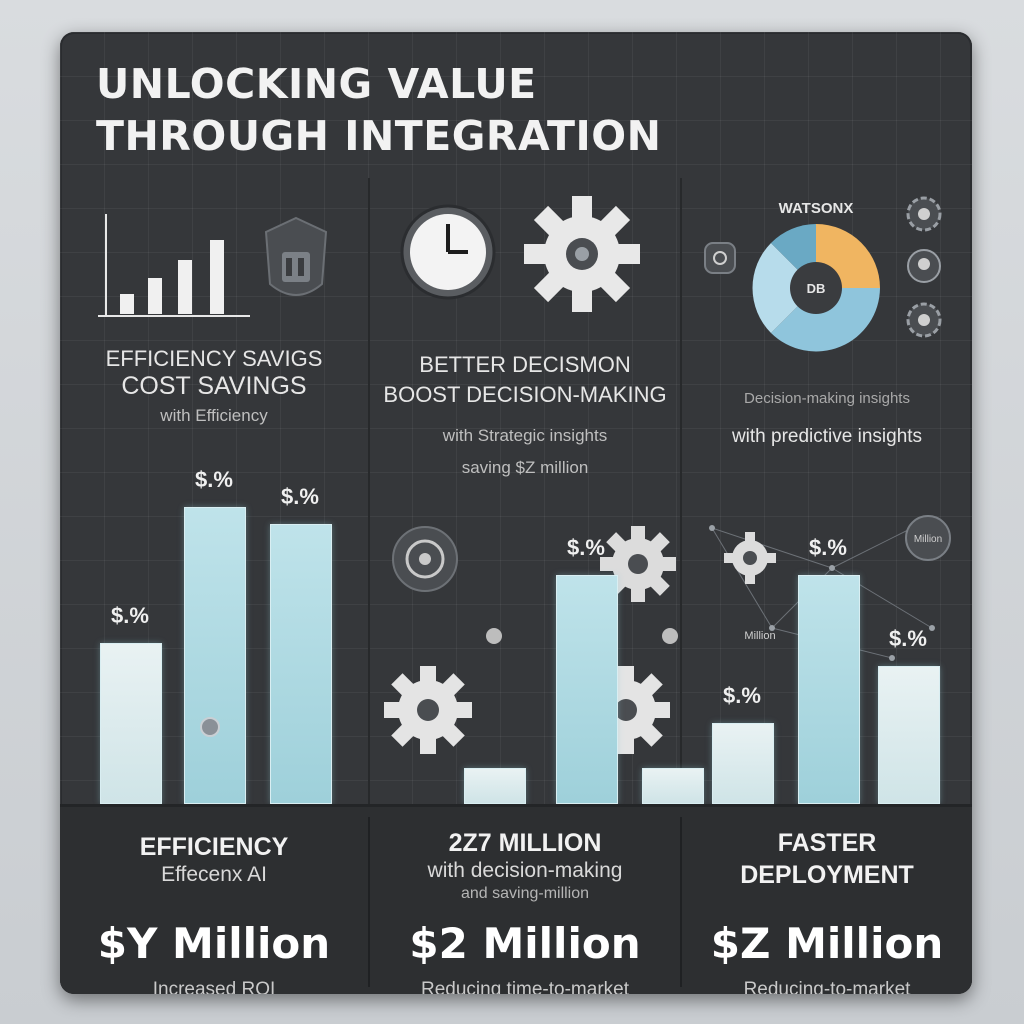  I want to click on col2-heading-2: BOOST DECISION-MAKING, so click(525, 394).